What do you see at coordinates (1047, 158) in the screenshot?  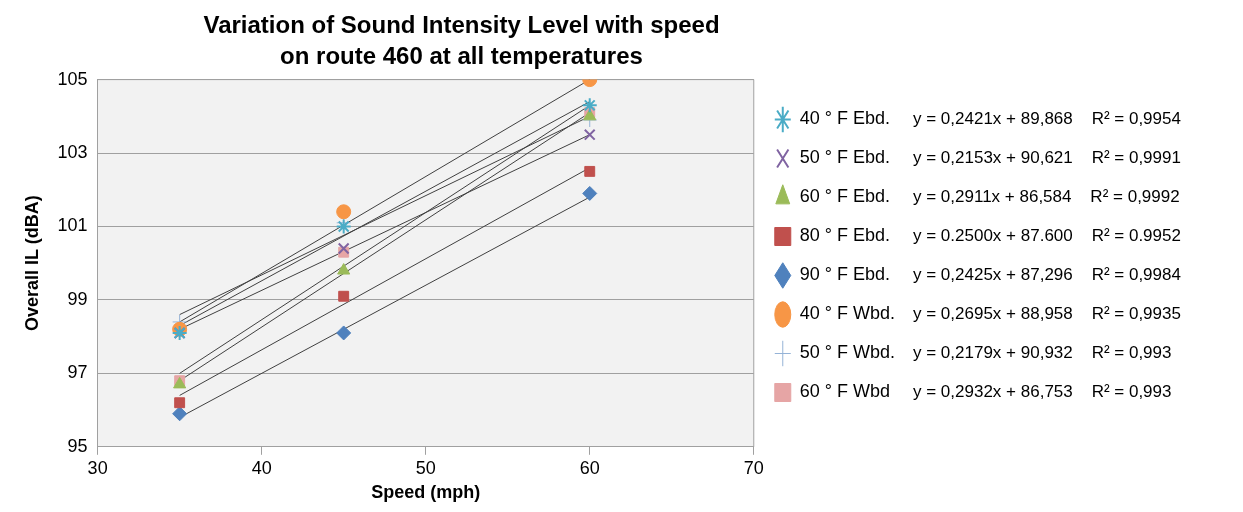 I see `text: y = 0,2153x + 90,621 R² = 0,9991` at bounding box center [1047, 158].